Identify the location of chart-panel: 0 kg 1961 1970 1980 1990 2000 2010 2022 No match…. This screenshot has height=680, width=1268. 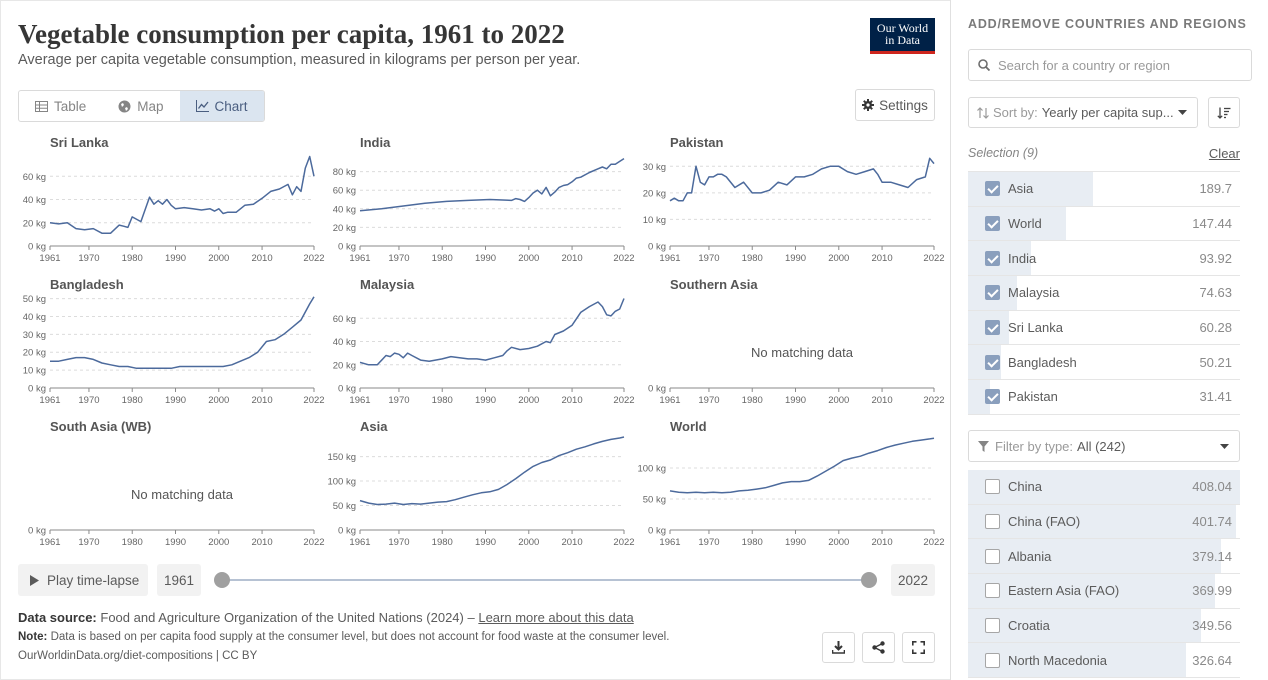
(791, 347).